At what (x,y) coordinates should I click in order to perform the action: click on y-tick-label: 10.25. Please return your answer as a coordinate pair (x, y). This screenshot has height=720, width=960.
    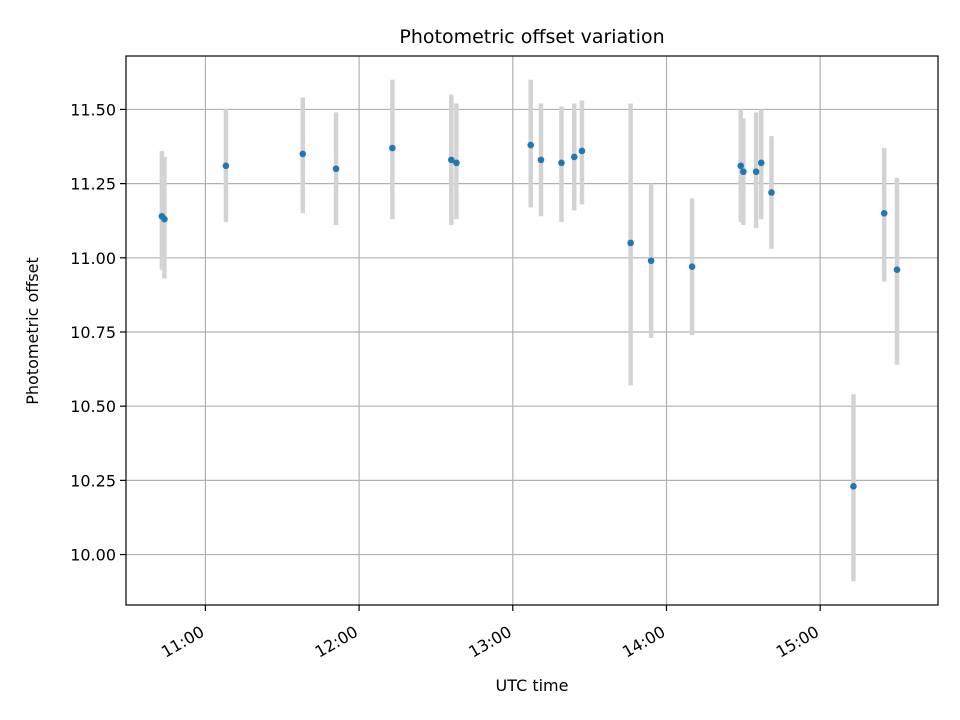
    Looking at the image, I should click on (93, 480).